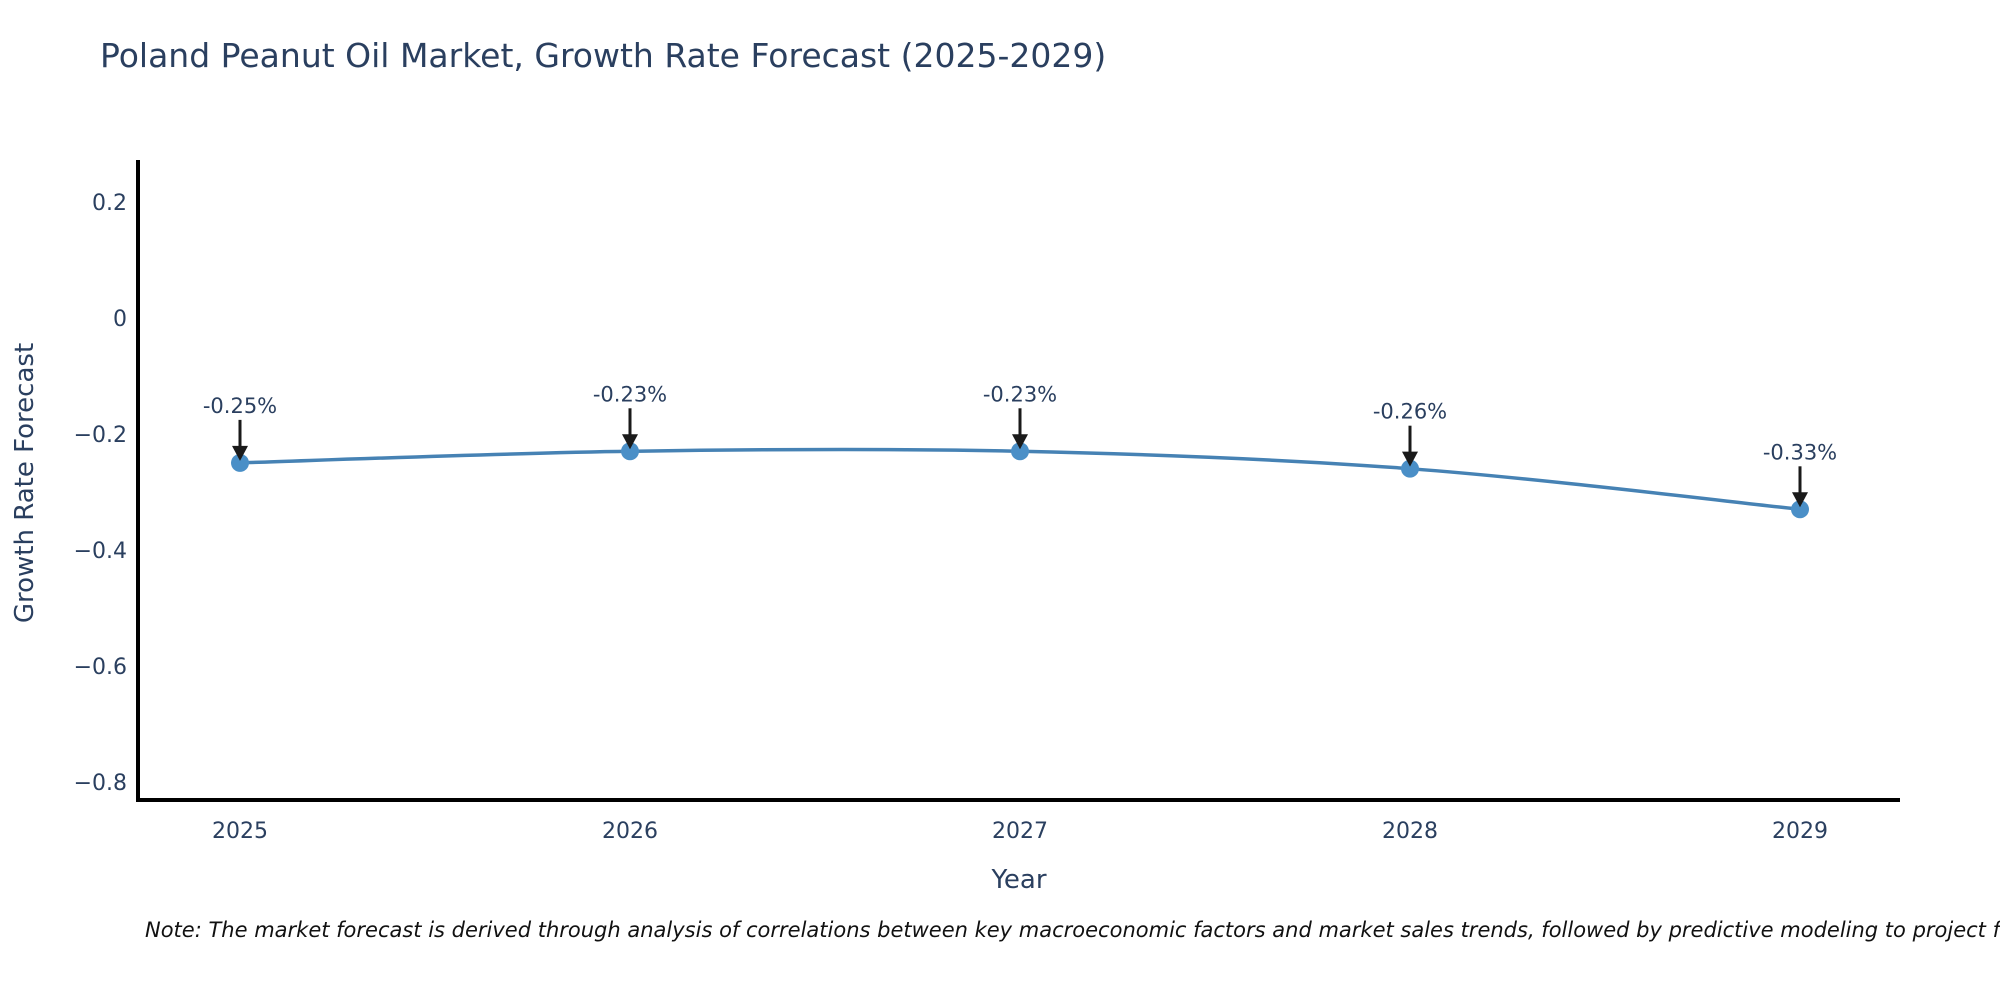  I want to click on x-tick-label: 2029, so click(1800, 831).